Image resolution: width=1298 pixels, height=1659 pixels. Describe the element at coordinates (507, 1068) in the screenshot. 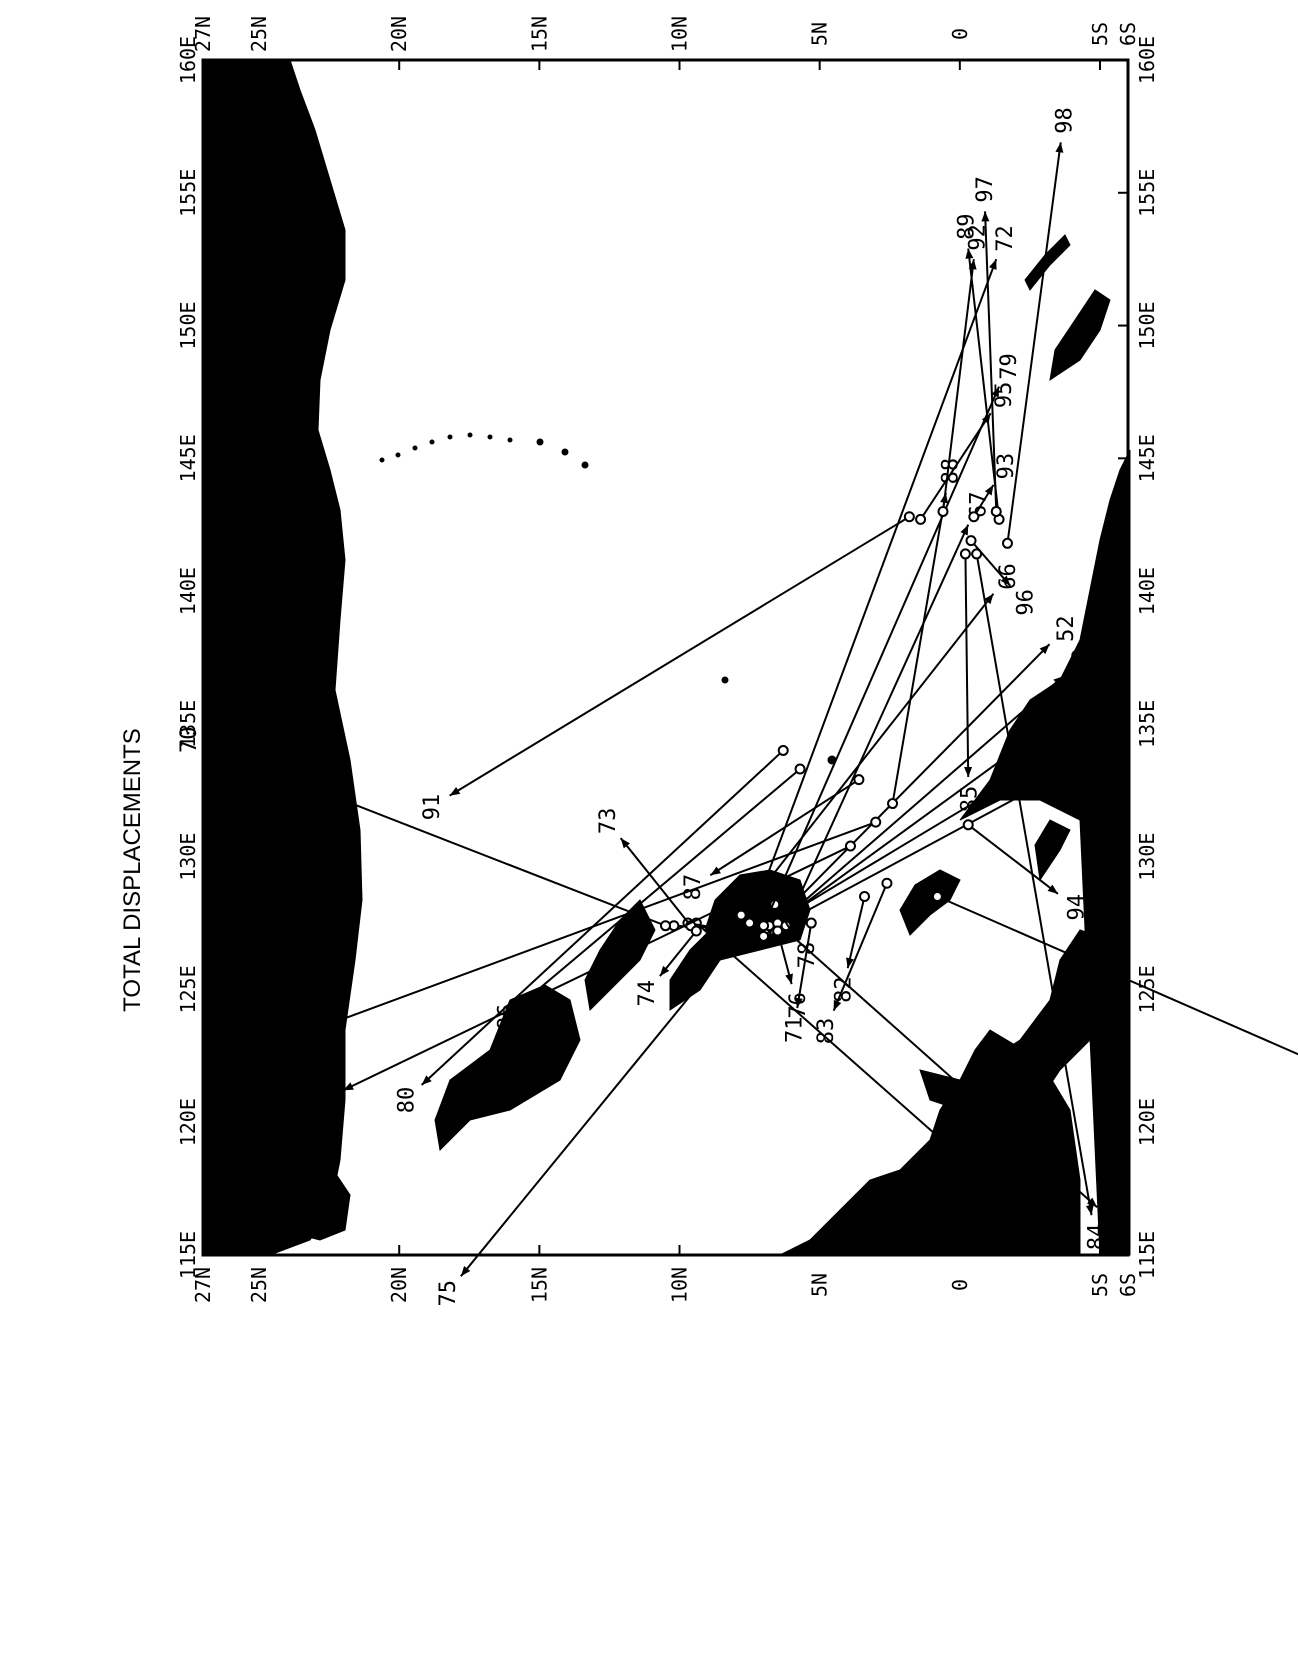

I see `land-luzon` at that location.